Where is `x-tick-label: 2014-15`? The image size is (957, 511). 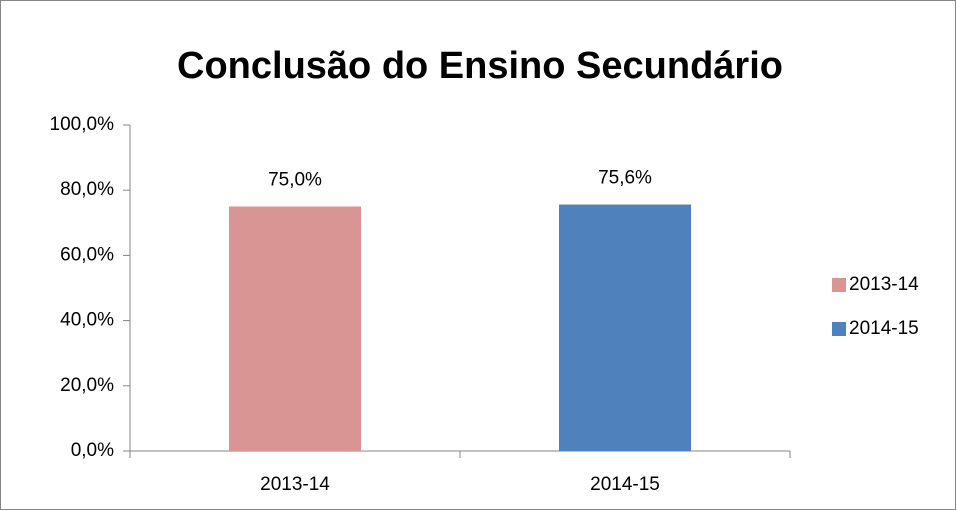
x-tick-label: 2014-15 is located at coordinates (625, 484).